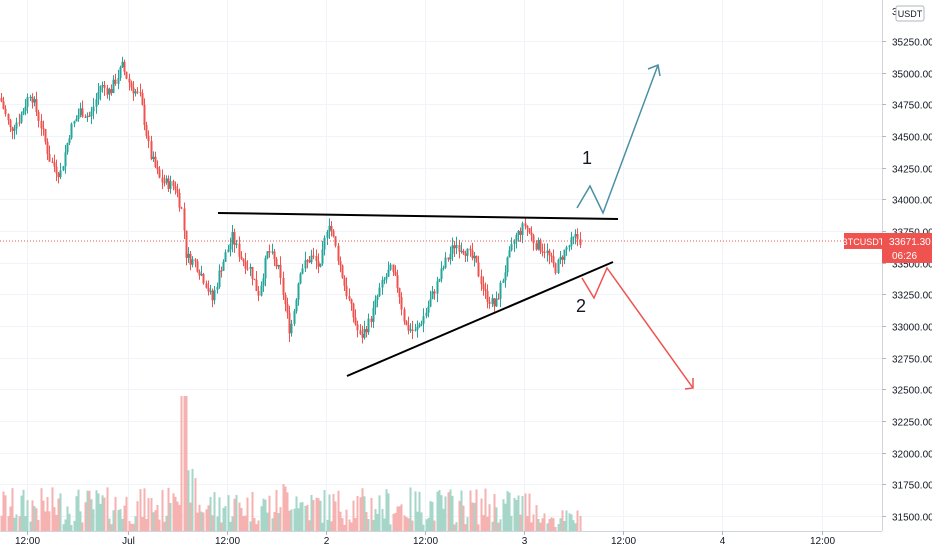  What do you see at coordinates (425, 541) in the screenshot?
I see `time-tick-label: 12:00` at bounding box center [425, 541].